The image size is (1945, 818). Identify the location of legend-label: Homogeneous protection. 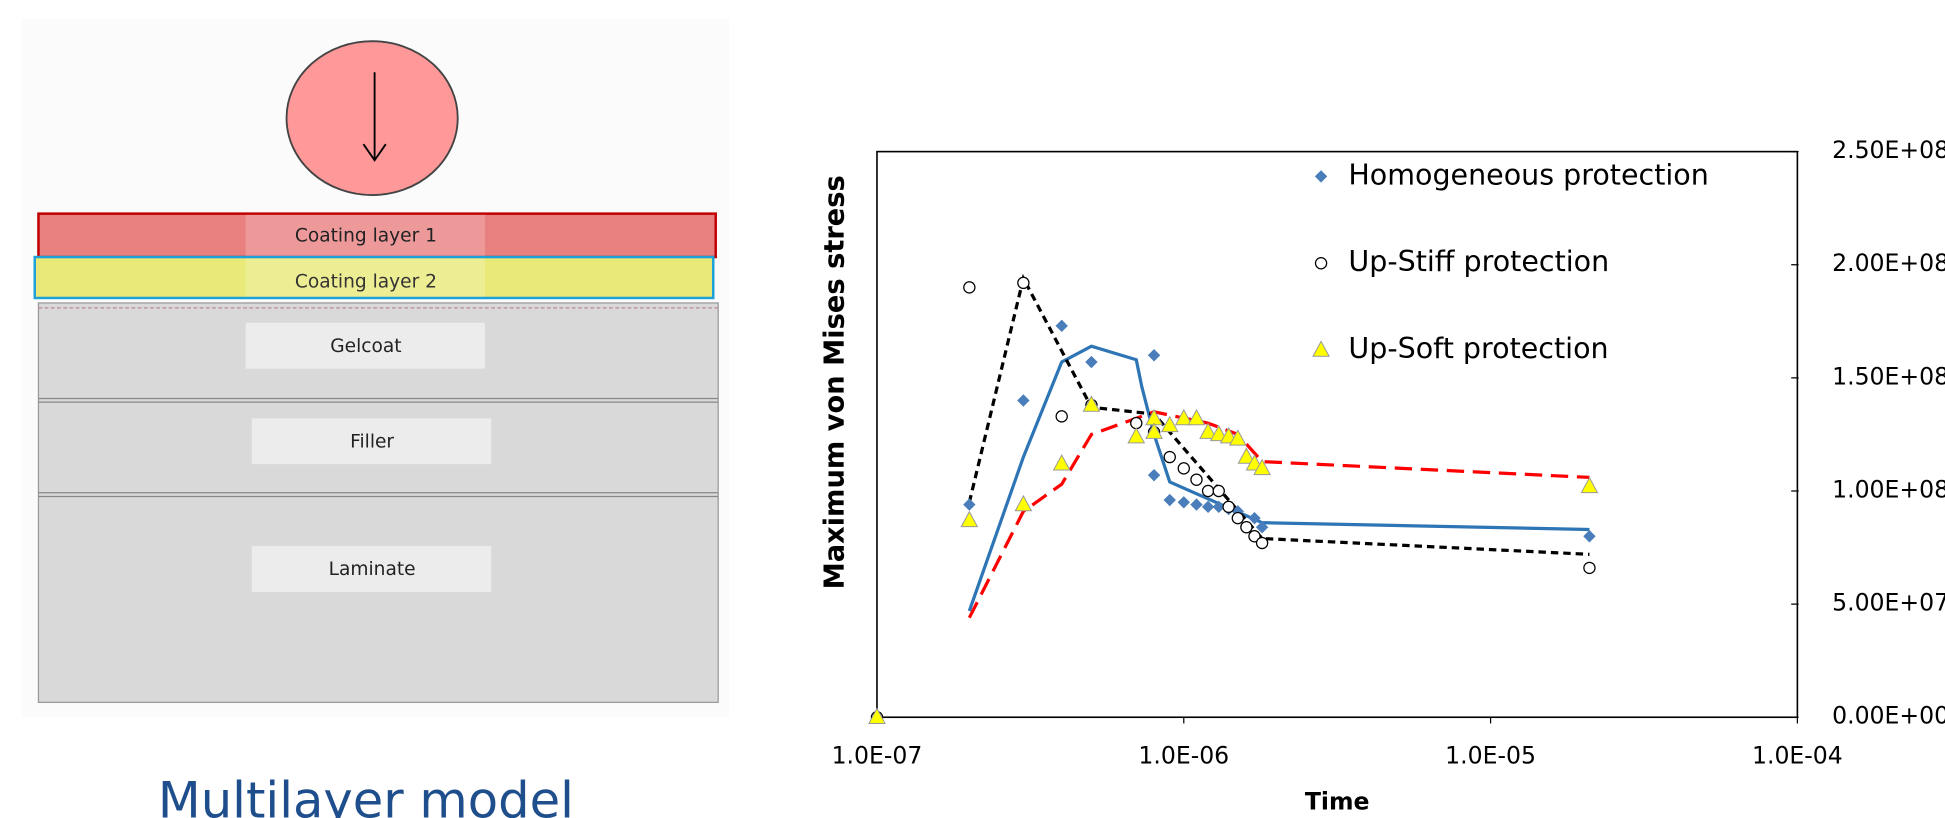
(1528, 174).